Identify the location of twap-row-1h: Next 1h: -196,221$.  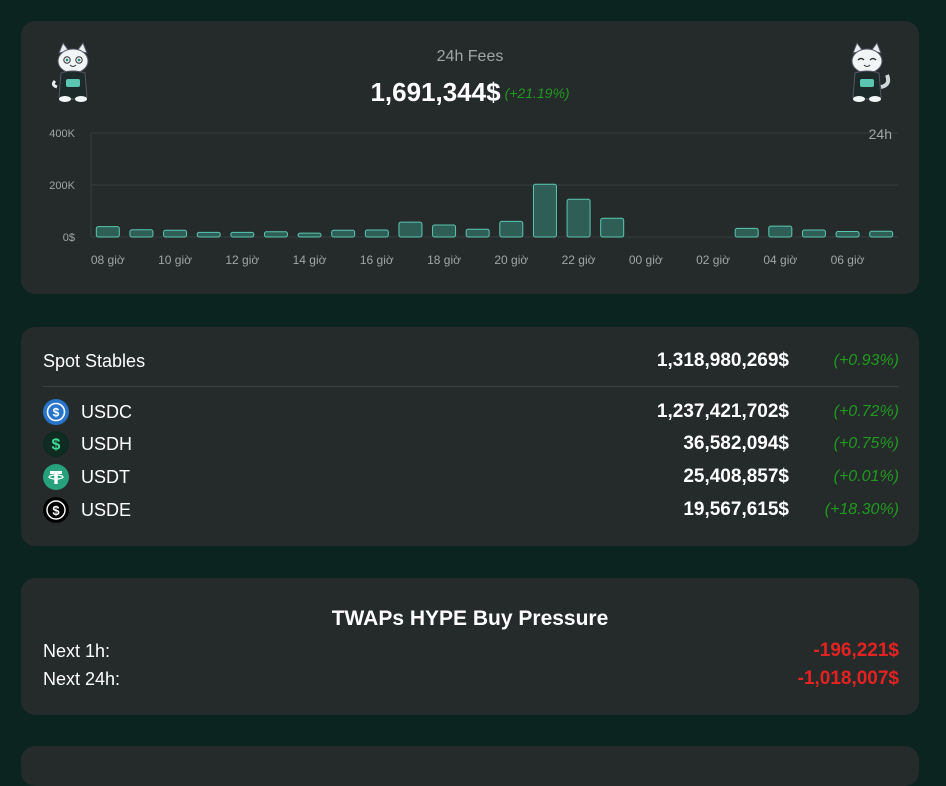
(471, 651).